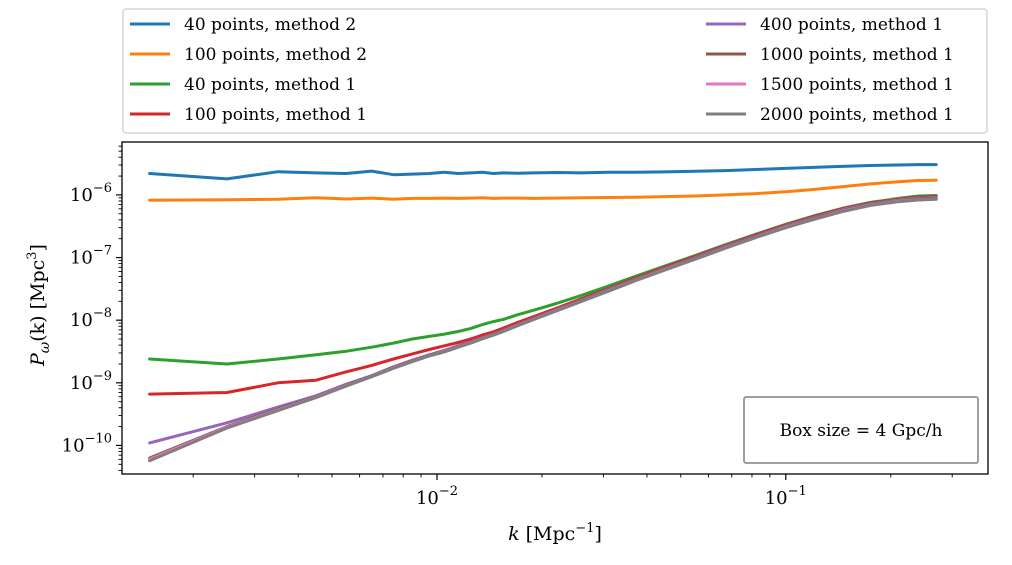 The image size is (1012, 565). I want to click on y-tick-label-4: 10⁻⁷, so click(91, 256).